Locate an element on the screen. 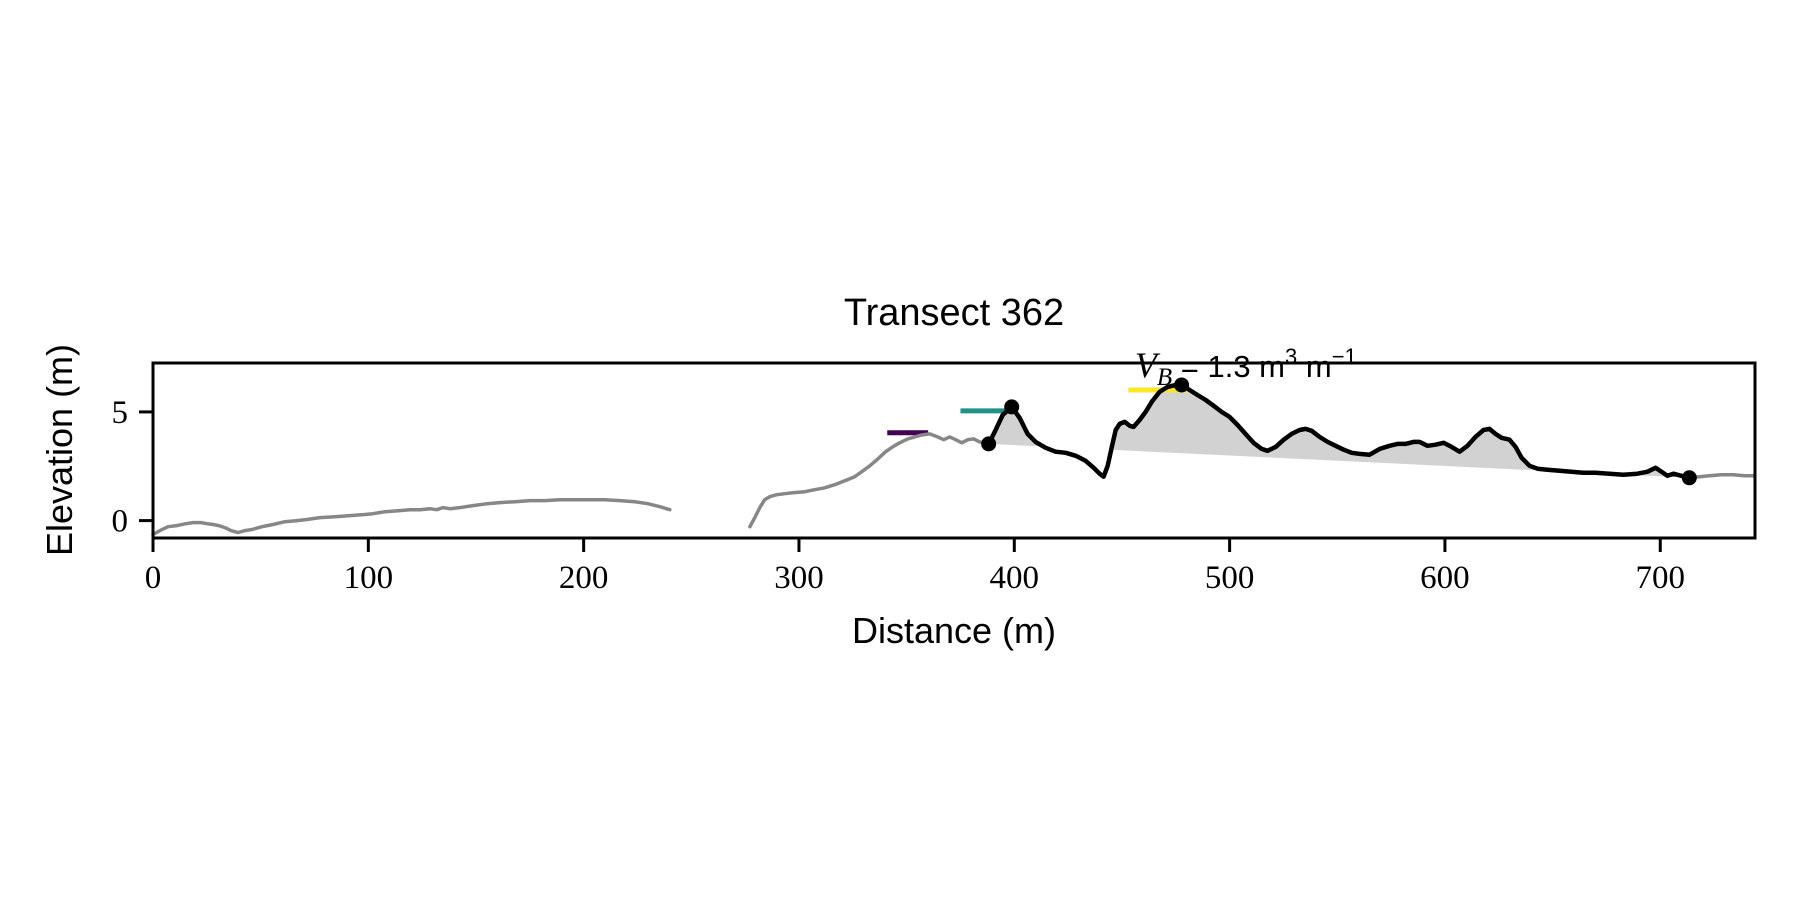 Image resolution: width=1800 pixels, height=900 pixels. x-tick-label: 200 is located at coordinates (584, 578).